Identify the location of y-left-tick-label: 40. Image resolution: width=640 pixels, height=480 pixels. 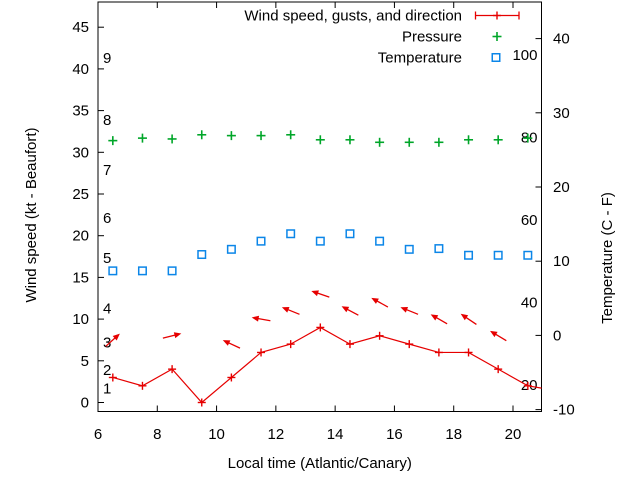
(80, 69).